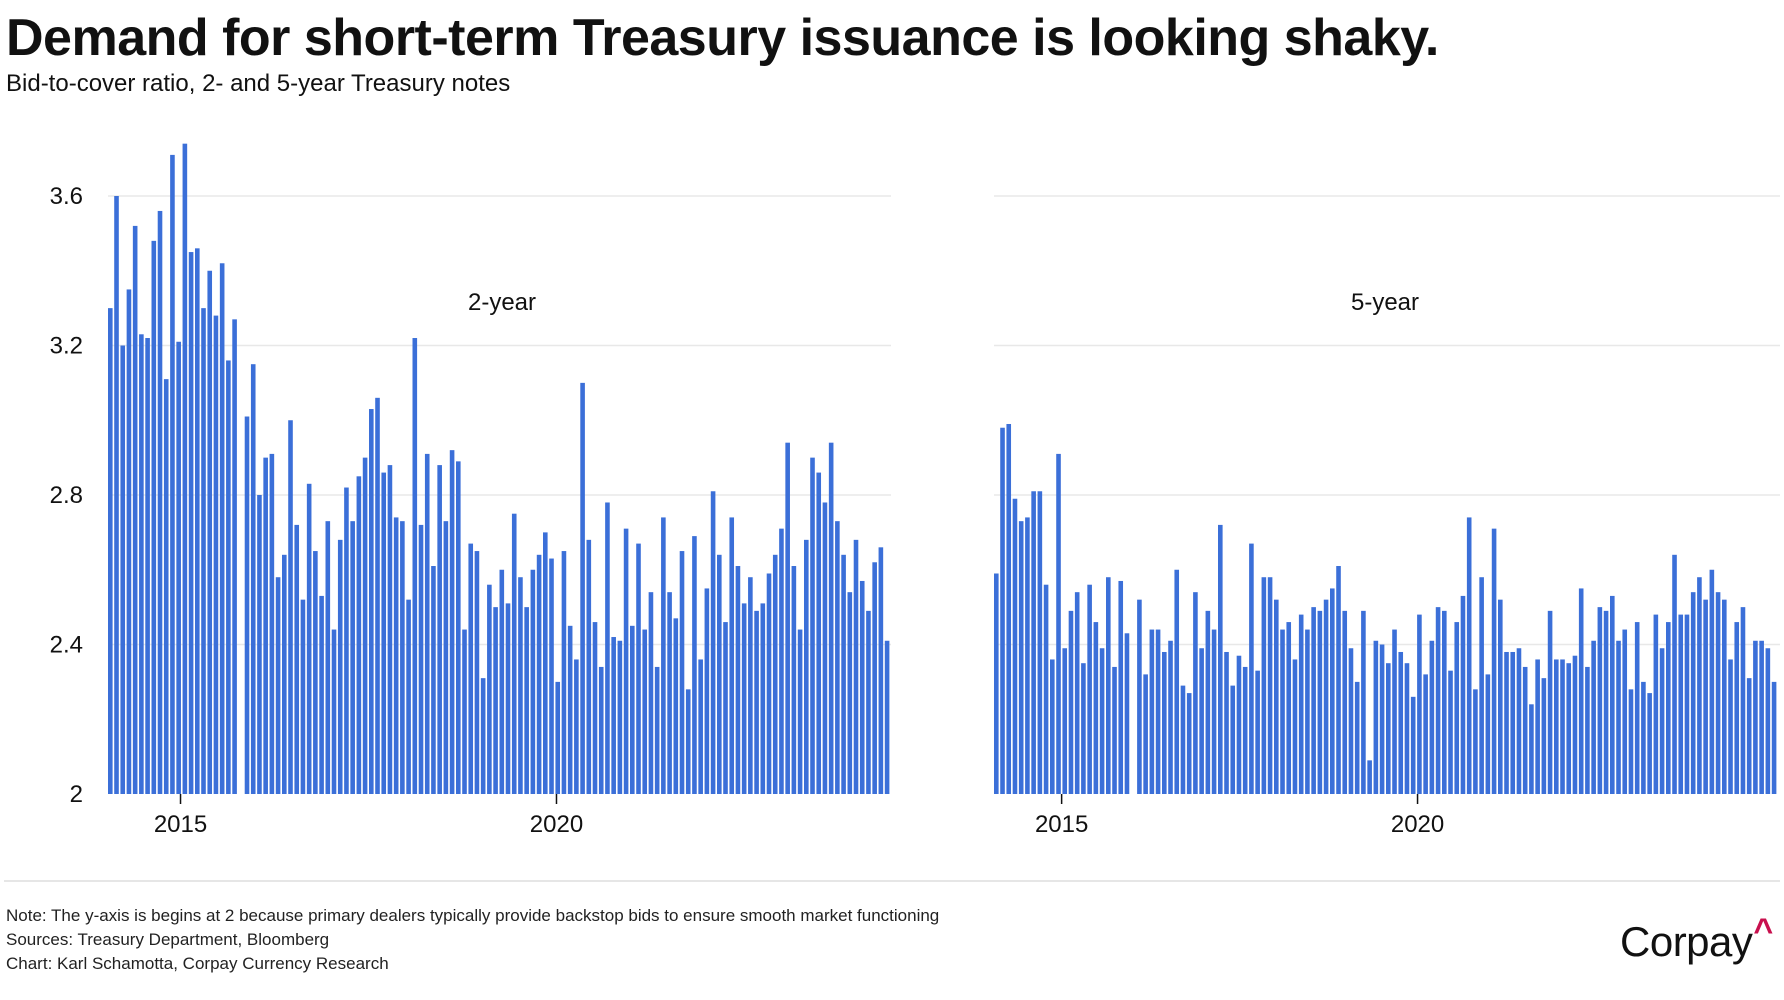  I want to click on y-tick-label: 3.2, so click(66, 346).